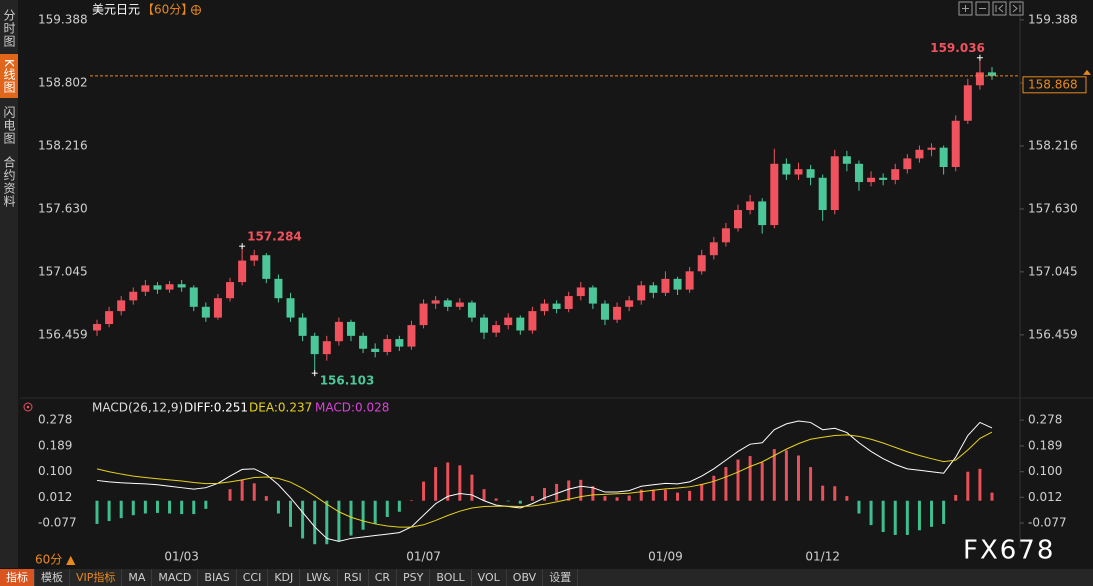 The width and height of the screenshot is (1093, 586). What do you see at coordinates (319, 577) in the screenshot?
I see `toolbar-item: LW&` at bounding box center [319, 577].